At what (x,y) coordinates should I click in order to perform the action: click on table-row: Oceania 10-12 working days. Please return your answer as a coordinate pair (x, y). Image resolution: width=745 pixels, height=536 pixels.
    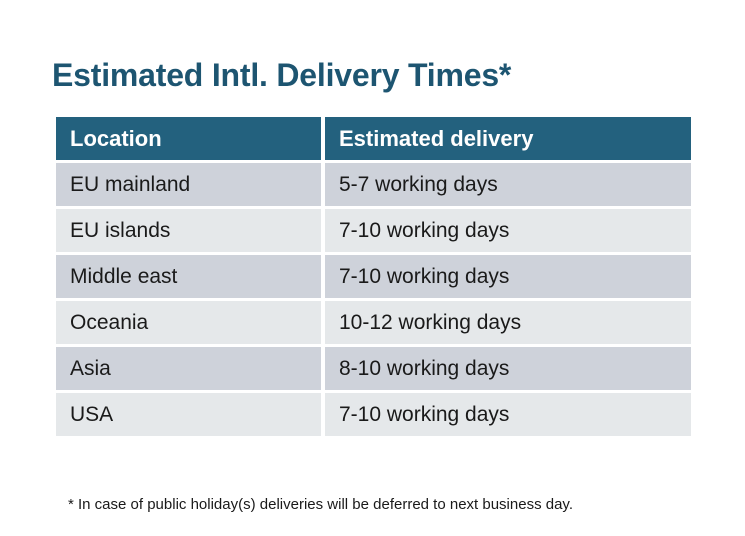
    Looking at the image, I should click on (373, 322).